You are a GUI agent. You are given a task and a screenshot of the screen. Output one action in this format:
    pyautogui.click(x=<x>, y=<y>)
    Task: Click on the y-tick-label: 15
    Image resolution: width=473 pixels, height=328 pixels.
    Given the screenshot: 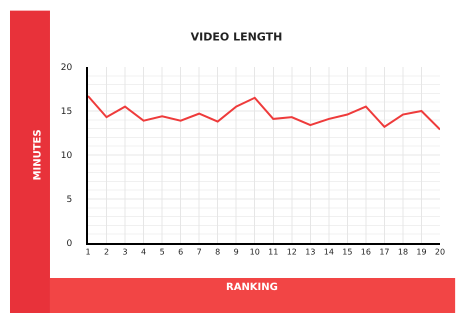 What is the action you would take?
    pyautogui.click(x=66, y=112)
    